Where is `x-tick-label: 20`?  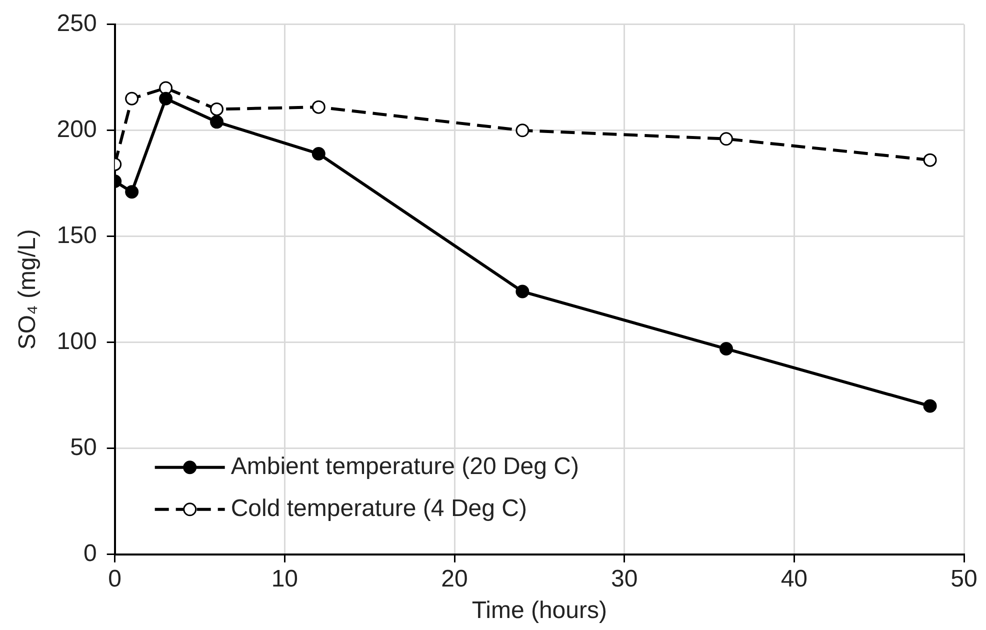 x-tick-label: 20 is located at coordinates (454, 578).